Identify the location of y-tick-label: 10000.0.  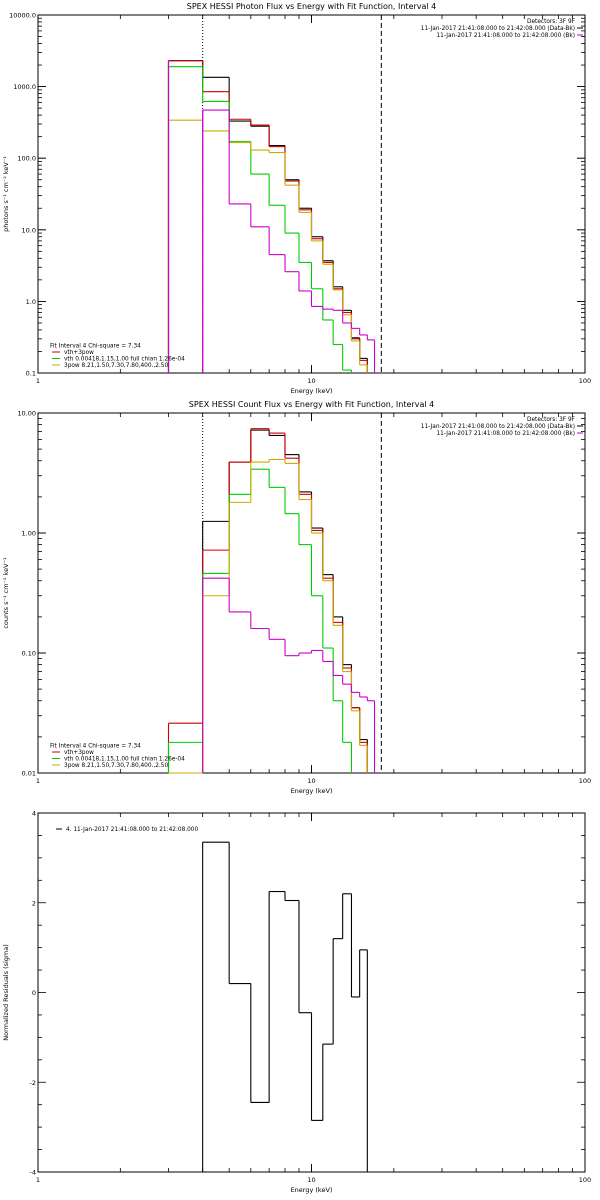
(22, 16).